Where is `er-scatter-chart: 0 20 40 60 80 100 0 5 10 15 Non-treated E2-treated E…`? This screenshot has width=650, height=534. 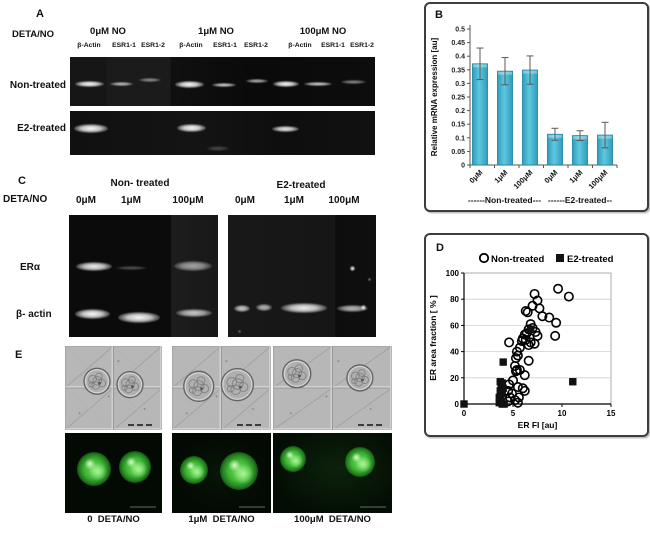 er-scatter-chart: 0 20 40 60 80 100 0 5 10 15 Non-treated E2-treated E… is located at coordinates (522, 341).